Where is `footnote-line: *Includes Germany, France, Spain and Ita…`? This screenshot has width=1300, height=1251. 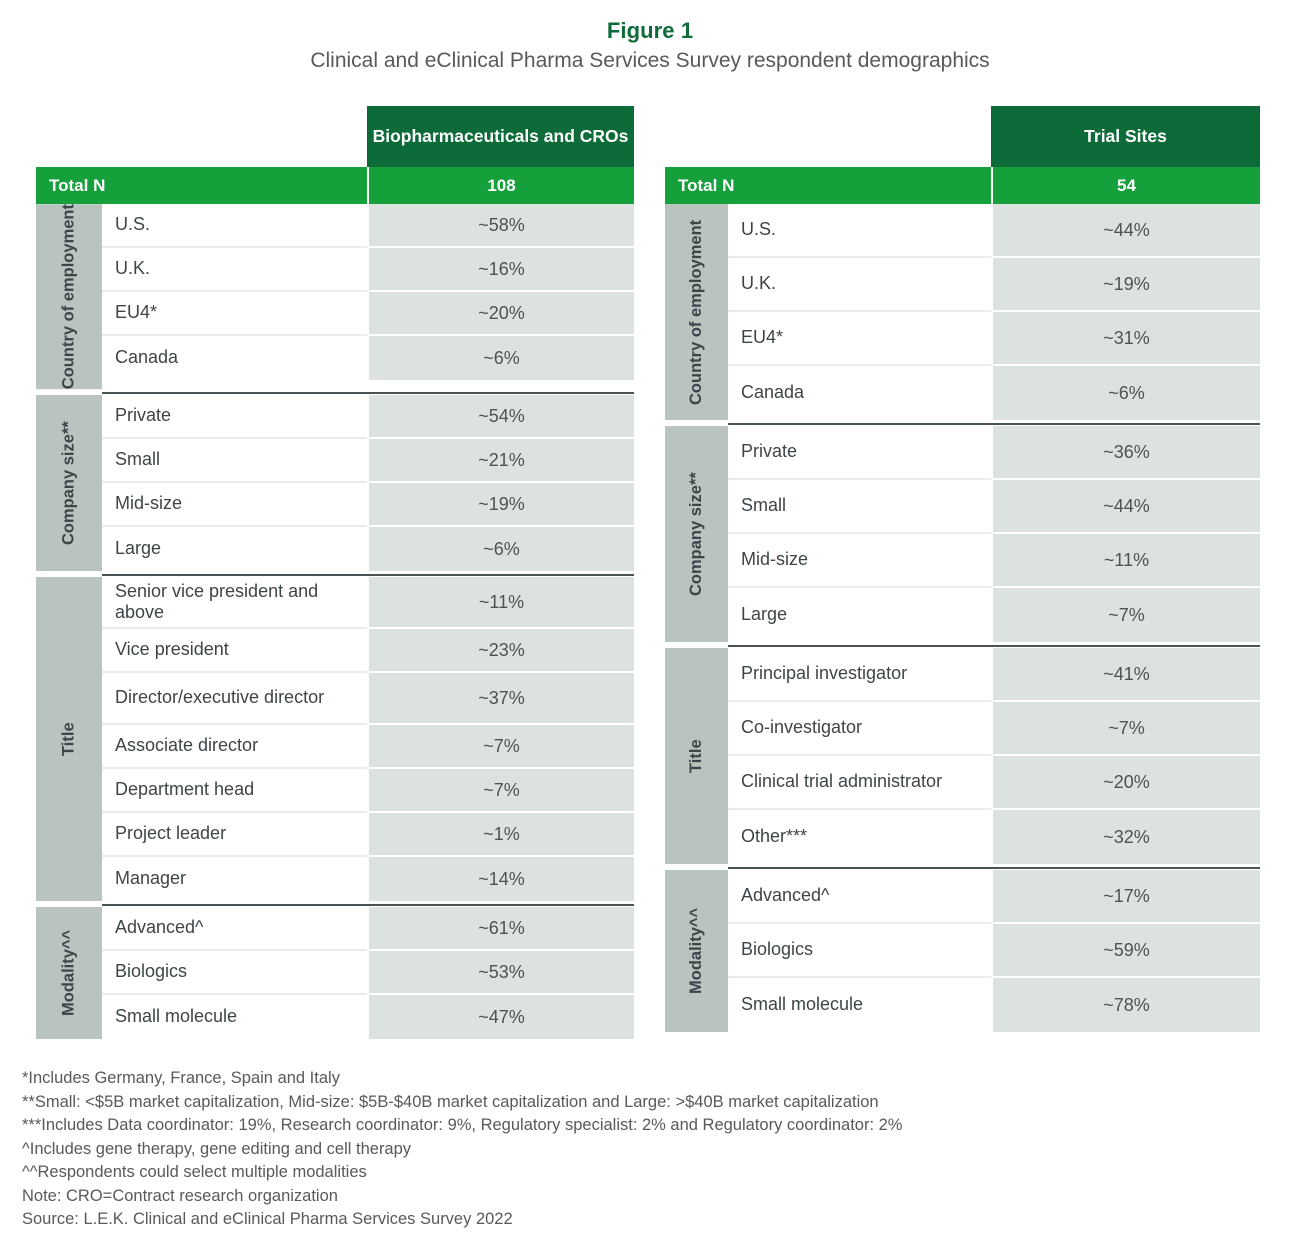 footnote-line: *Includes Germany, France, Spain and Ita… is located at coordinates (181, 1078).